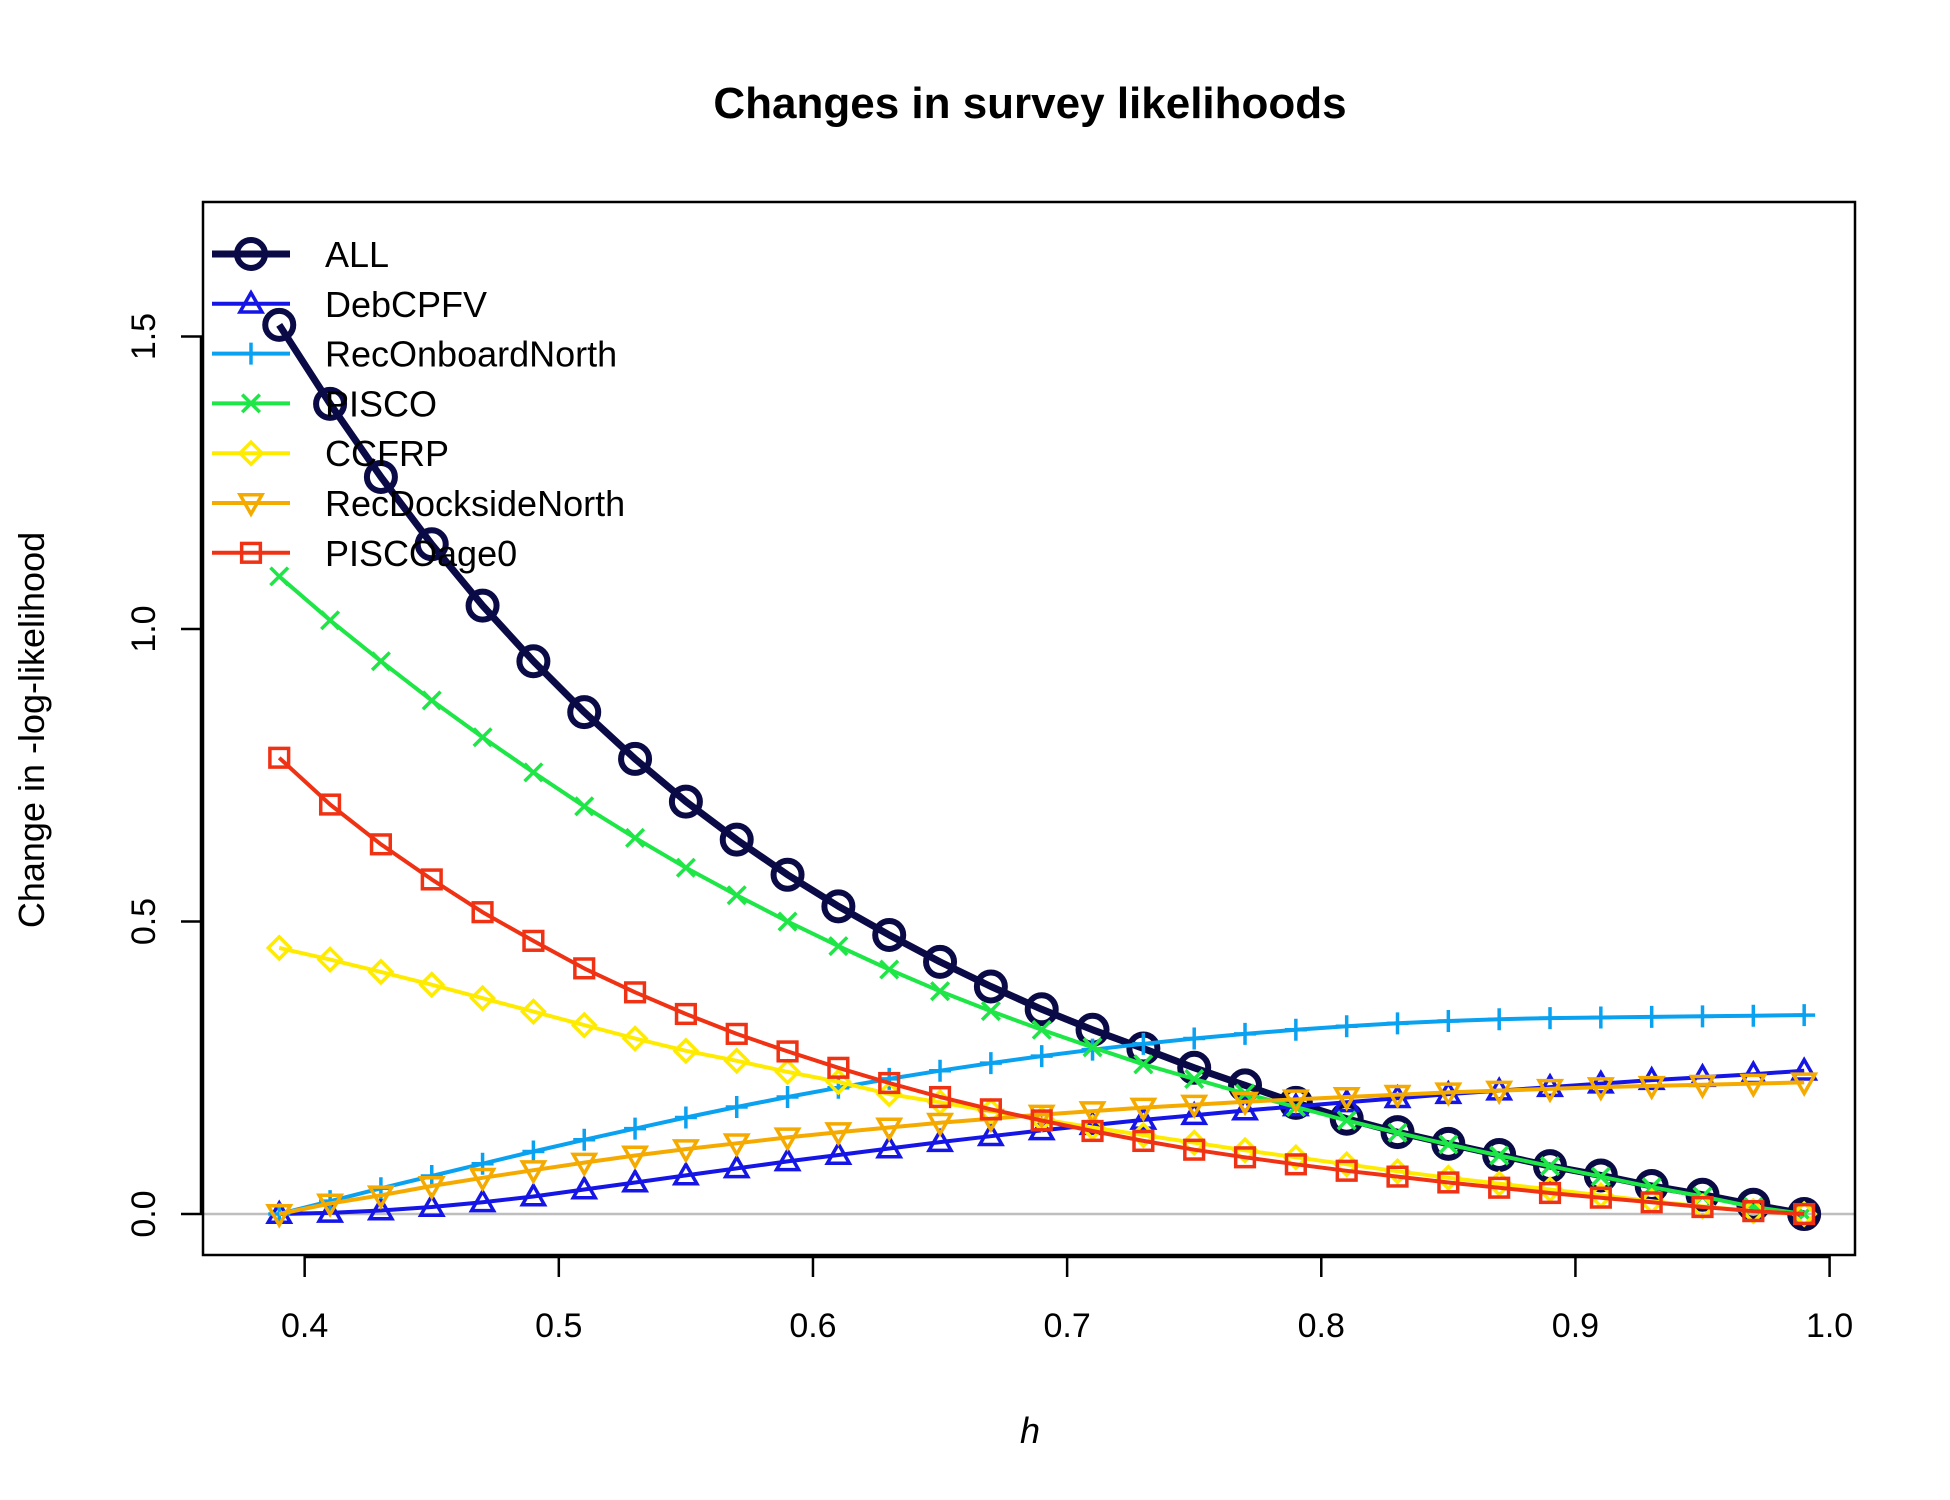 Image resolution: width=1950 pixels, height=1500 pixels. What do you see at coordinates (558, 1326) in the screenshot?
I see `x-tick-label: 0.5` at bounding box center [558, 1326].